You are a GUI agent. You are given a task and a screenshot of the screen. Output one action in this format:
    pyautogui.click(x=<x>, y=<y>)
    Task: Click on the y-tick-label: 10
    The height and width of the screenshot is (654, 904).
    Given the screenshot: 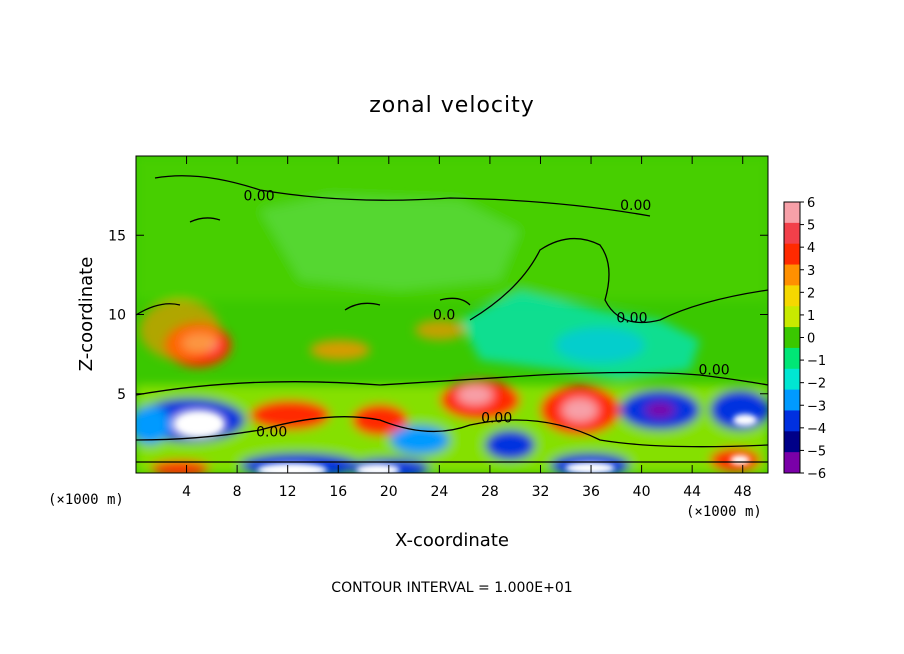 What is the action you would take?
    pyautogui.click(x=117, y=316)
    